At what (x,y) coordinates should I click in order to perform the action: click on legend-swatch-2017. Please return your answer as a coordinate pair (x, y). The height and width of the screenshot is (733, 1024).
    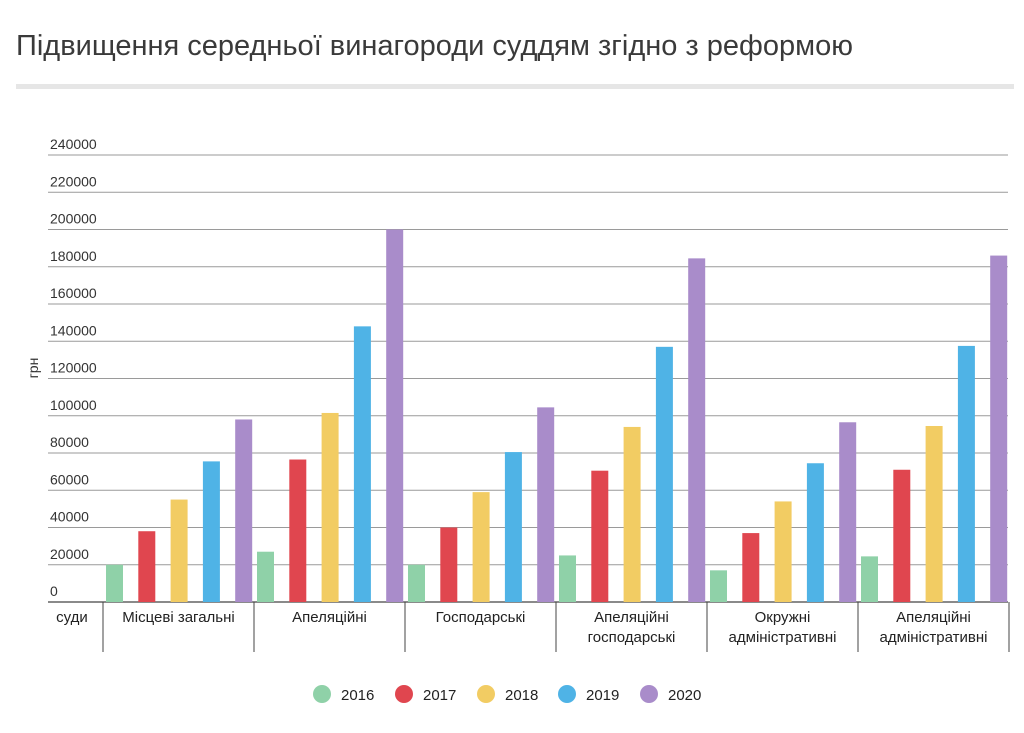
    Looking at the image, I should click on (404, 694).